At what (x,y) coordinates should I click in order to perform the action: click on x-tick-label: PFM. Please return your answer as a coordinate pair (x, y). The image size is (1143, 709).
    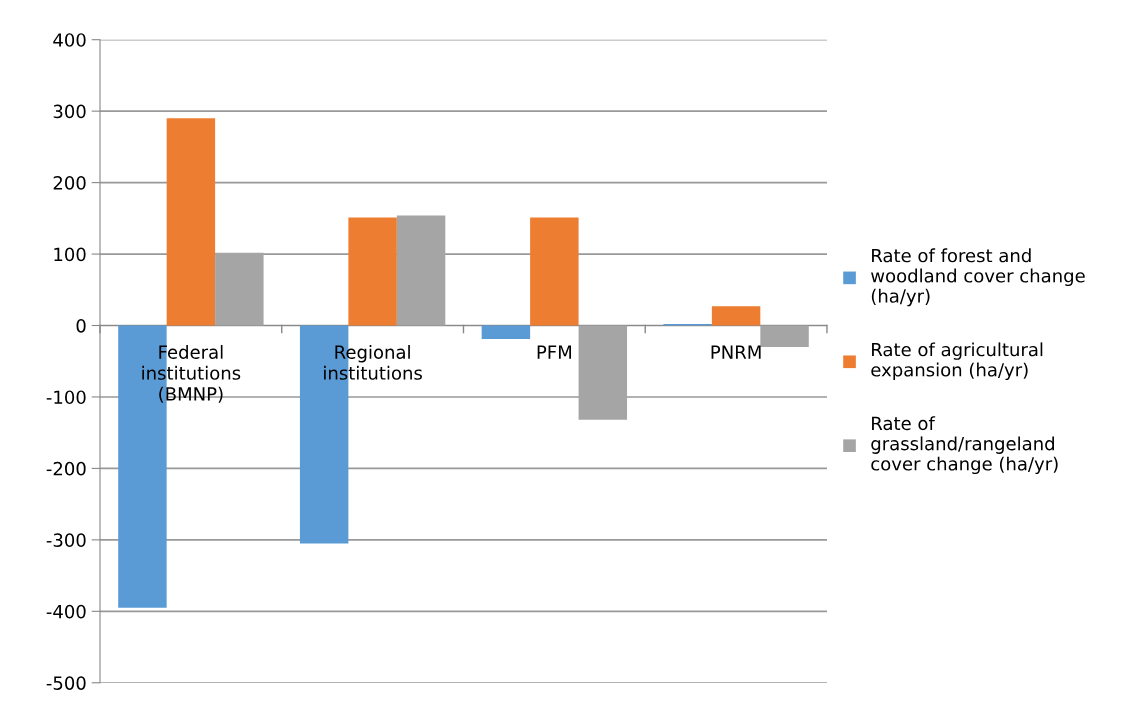
    Looking at the image, I should click on (554, 352).